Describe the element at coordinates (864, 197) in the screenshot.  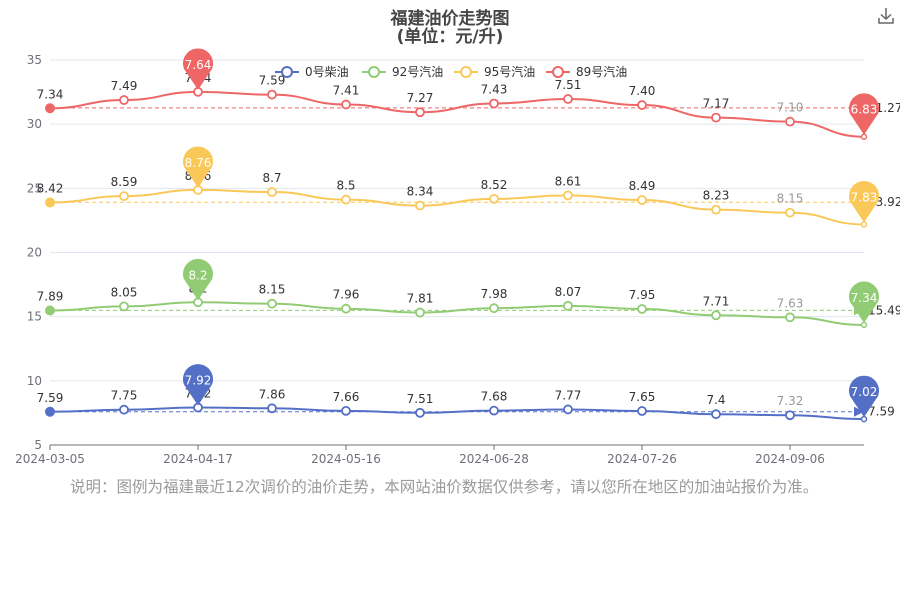
I see `min-pin-2-label: 7.83` at that location.